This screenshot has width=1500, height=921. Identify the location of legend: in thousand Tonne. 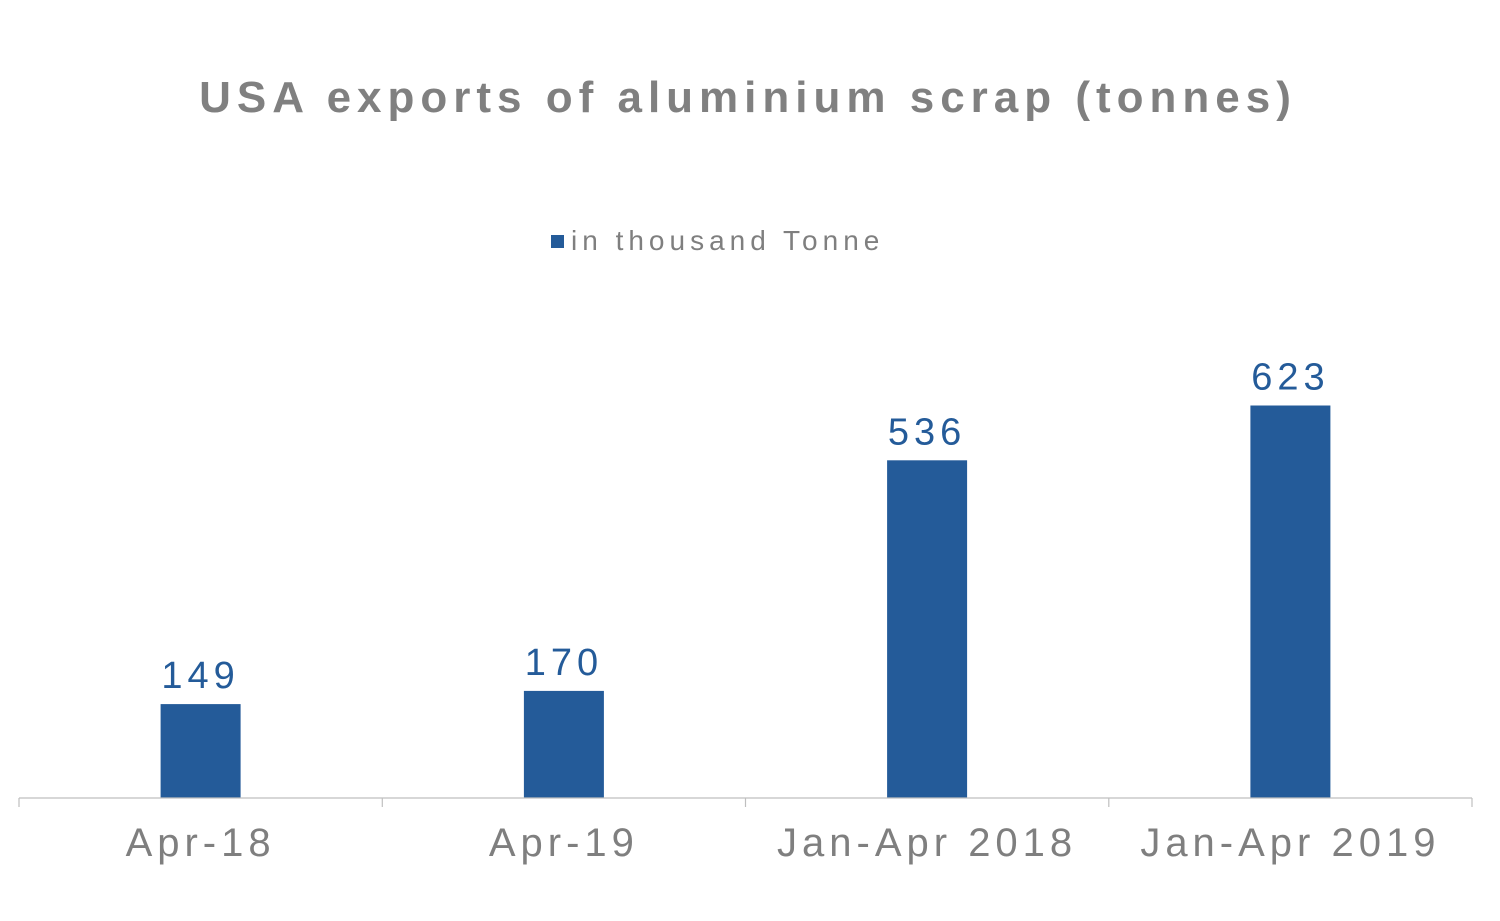
(717, 240).